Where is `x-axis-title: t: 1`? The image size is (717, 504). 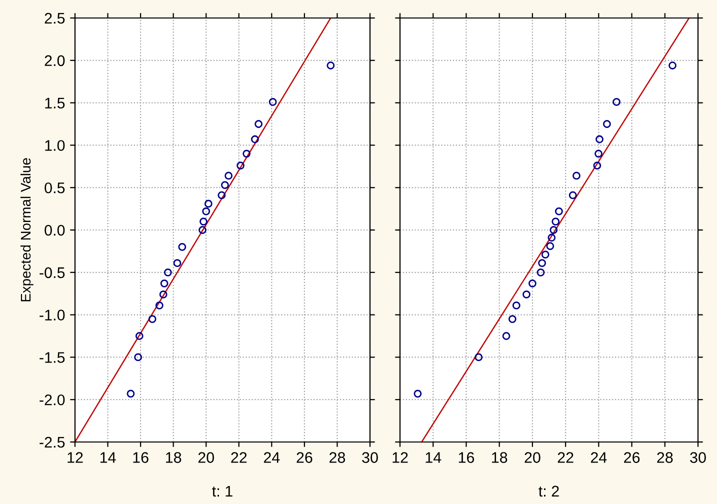
x-axis-title: t: 1 is located at coordinates (222, 491).